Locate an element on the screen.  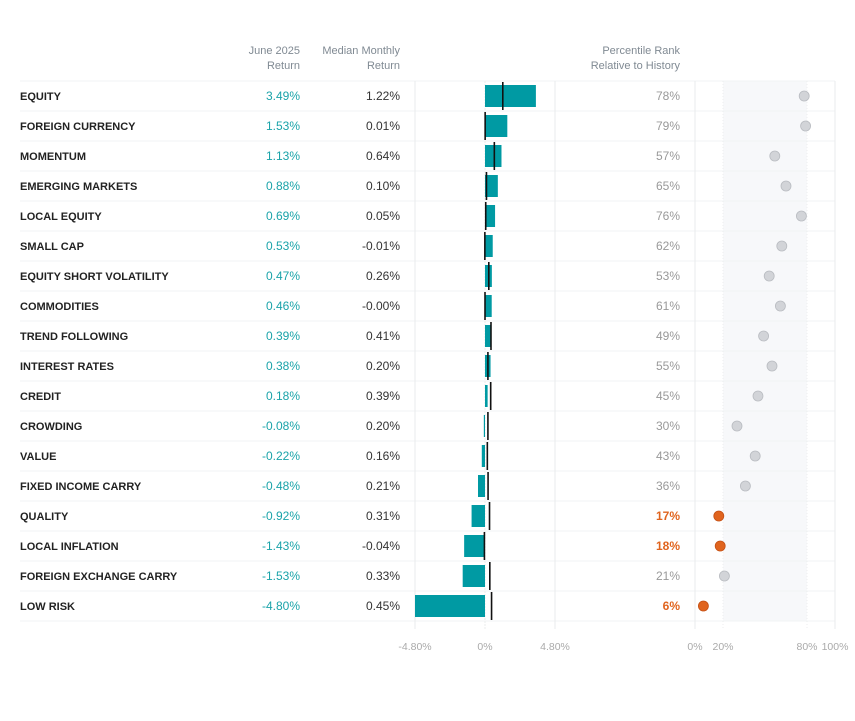
median-return-value: 0.05% is located at coordinates (383, 216).